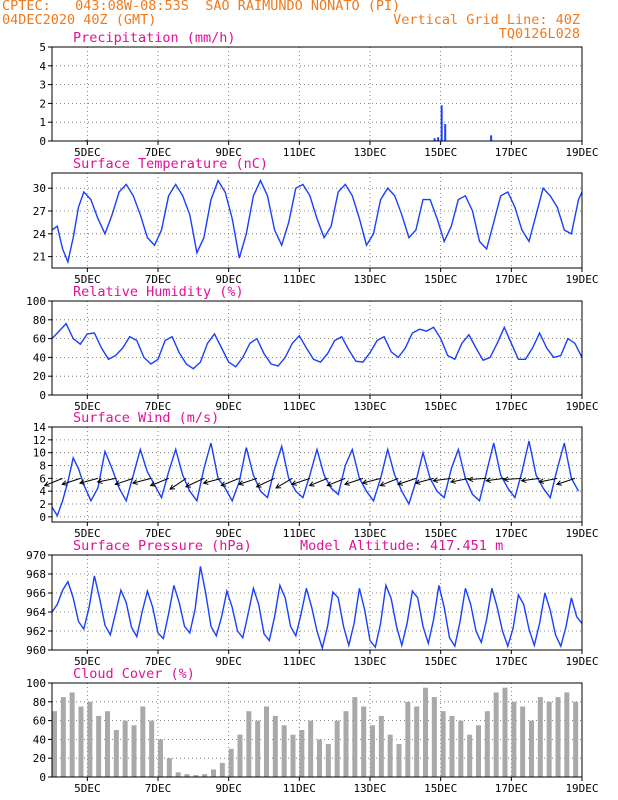 The image size is (618, 800). Describe the element at coordinates (581, 533) in the screenshot. I see `wind-xtick-label: 19DEC` at that location.